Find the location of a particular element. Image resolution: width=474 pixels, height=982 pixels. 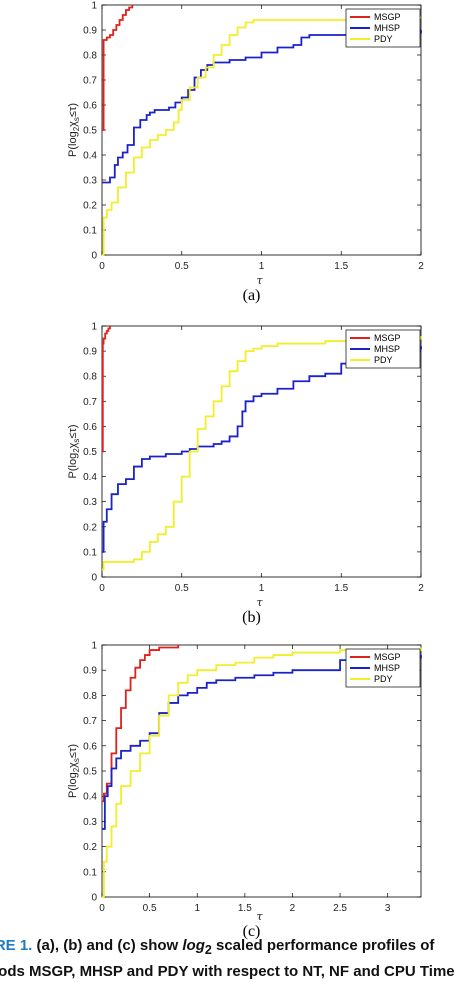

caption-log: log is located at coordinates (193, 945).